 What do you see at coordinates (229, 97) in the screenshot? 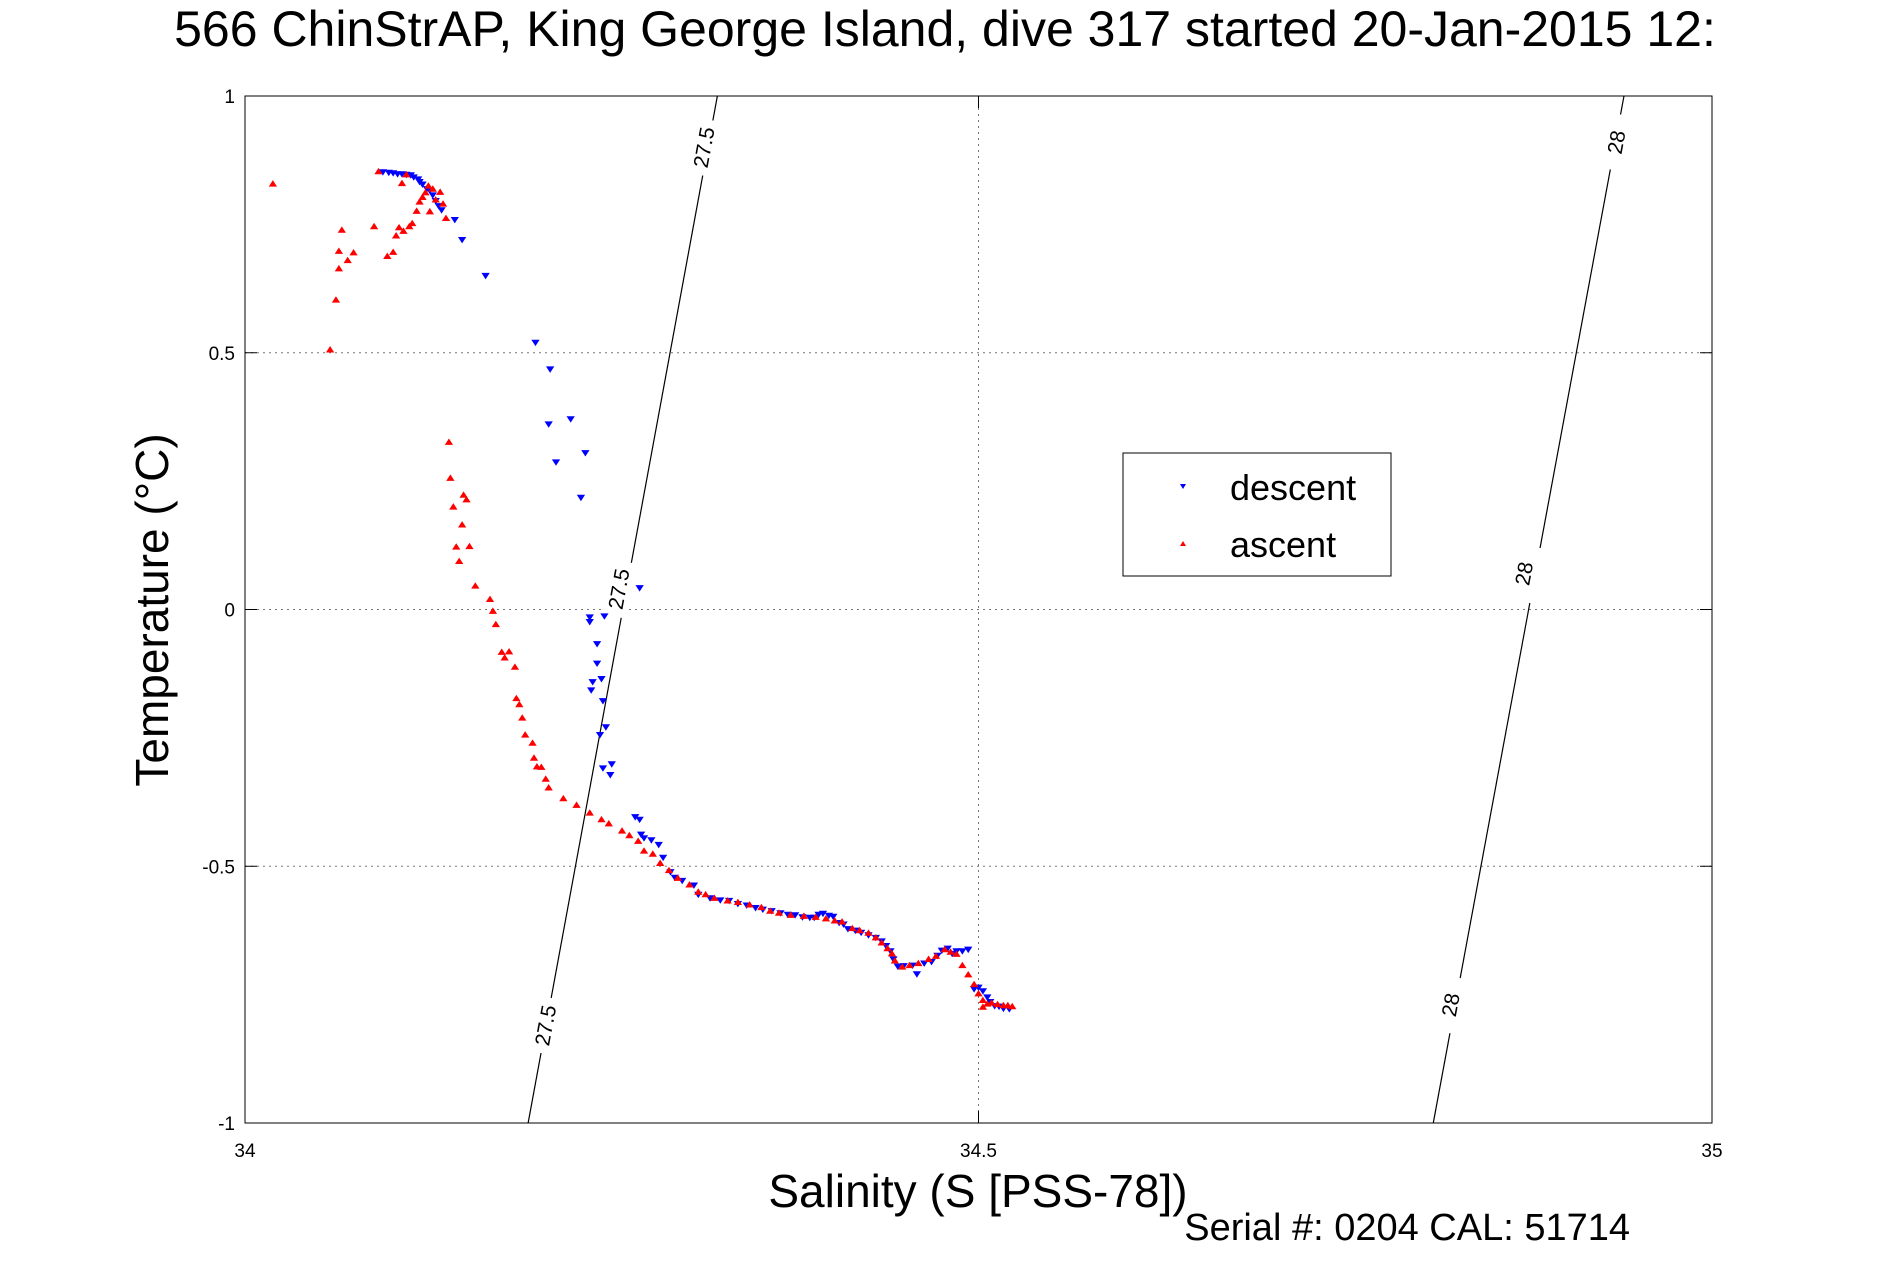
I see `y-tick-label: 1` at bounding box center [229, 97].